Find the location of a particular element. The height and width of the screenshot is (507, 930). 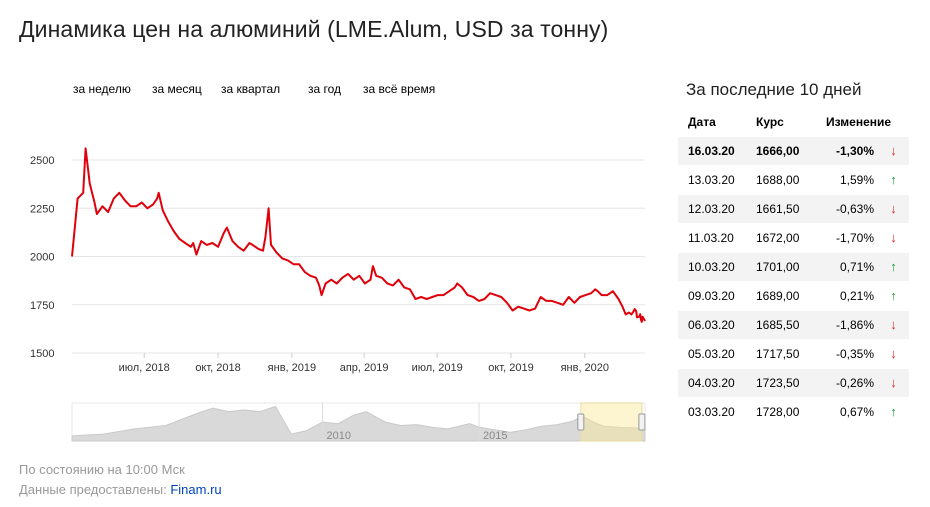

row-change: 0,71% is located at coordinates (848, 266).